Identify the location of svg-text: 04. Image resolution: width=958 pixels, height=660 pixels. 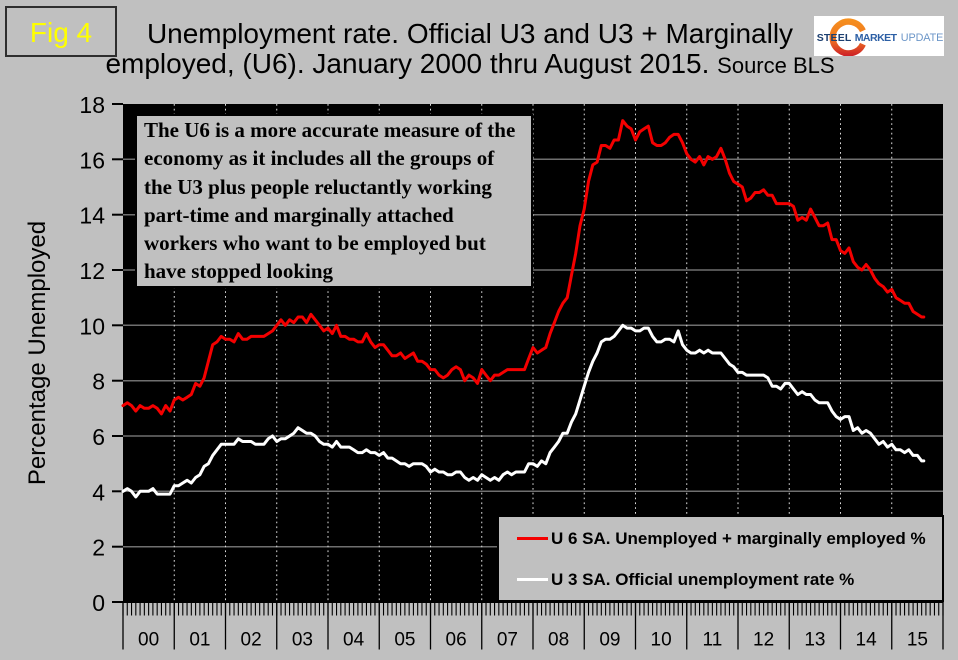
(354, 640).